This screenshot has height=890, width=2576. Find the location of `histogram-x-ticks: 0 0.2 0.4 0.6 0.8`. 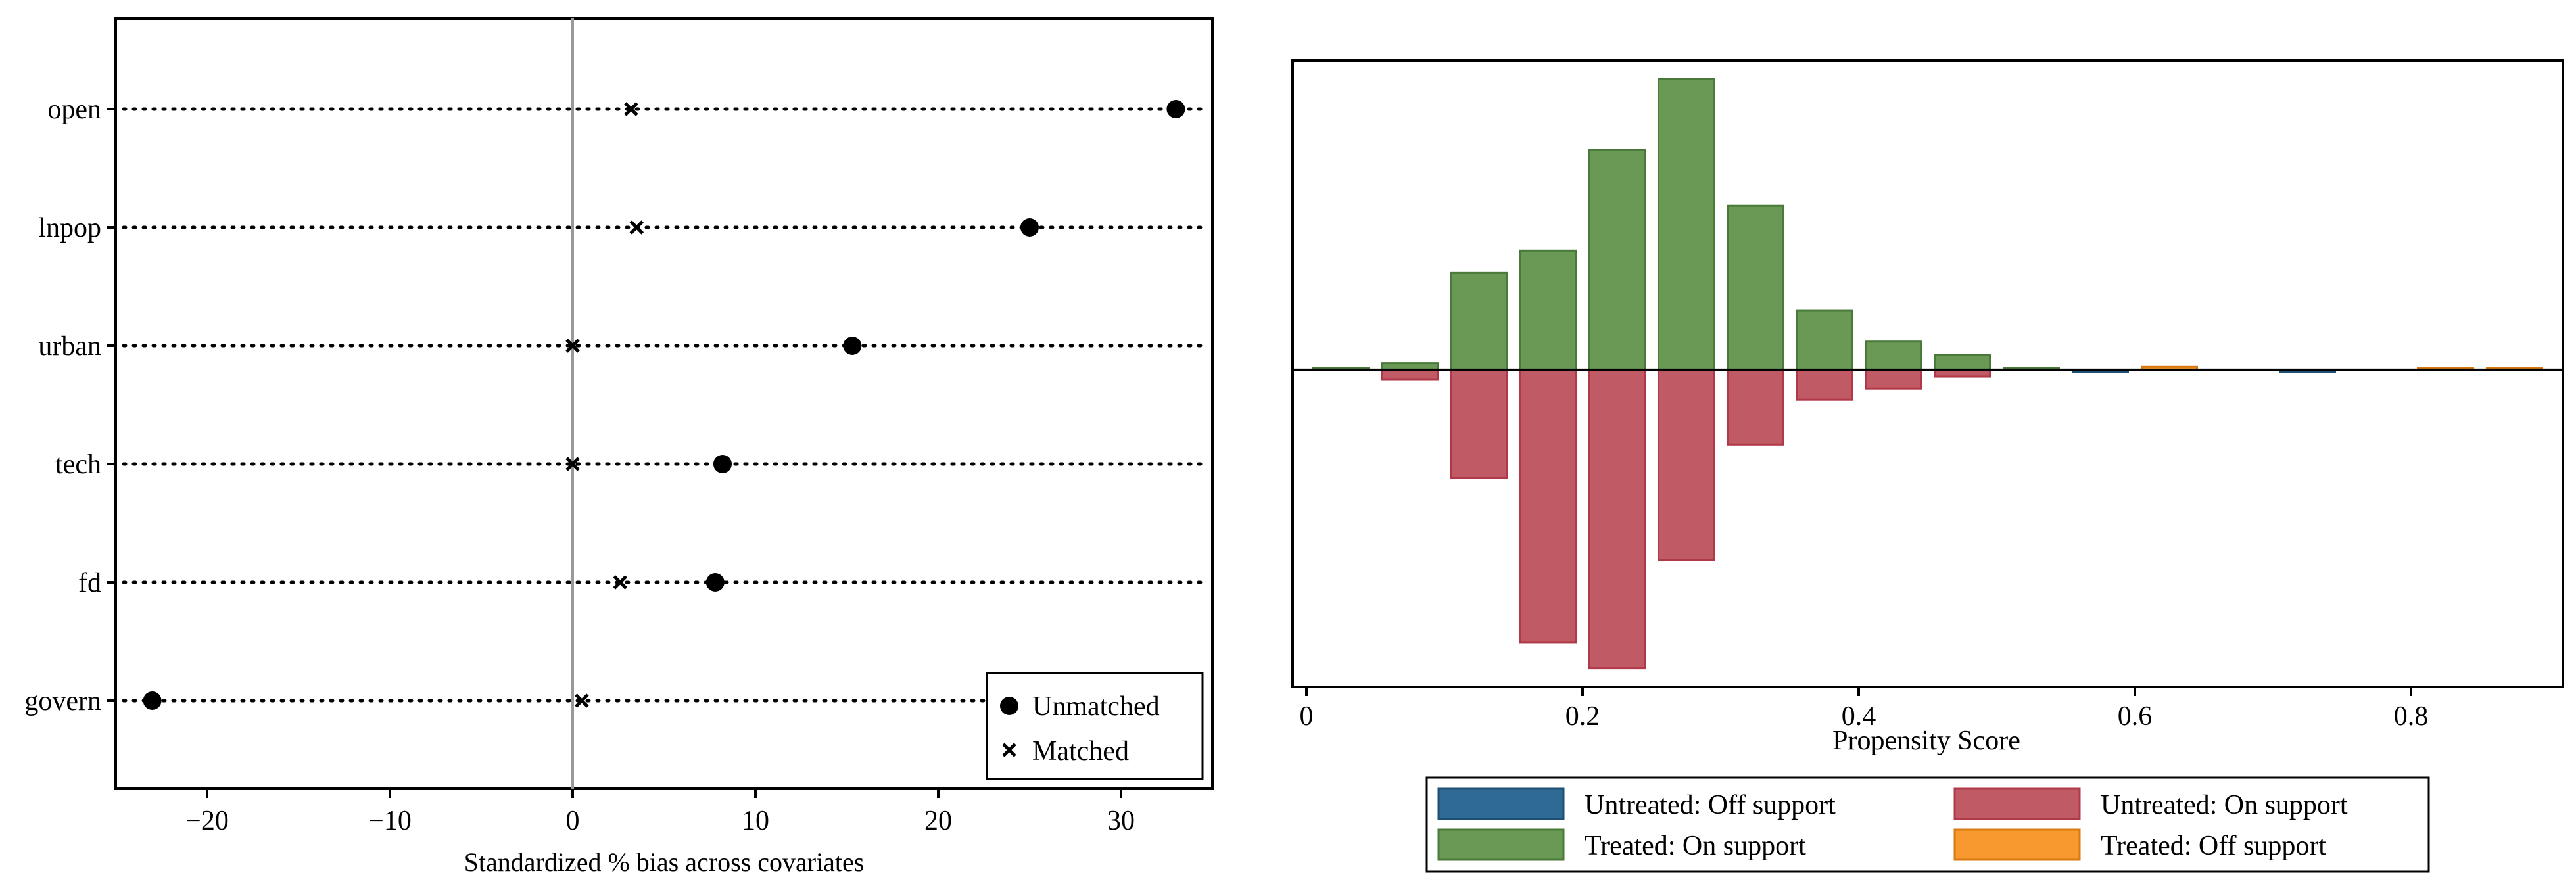

histogram-x-ticks: 0 0.2 0.4 0.6 0.8 is located at coordinates (1865, 709).